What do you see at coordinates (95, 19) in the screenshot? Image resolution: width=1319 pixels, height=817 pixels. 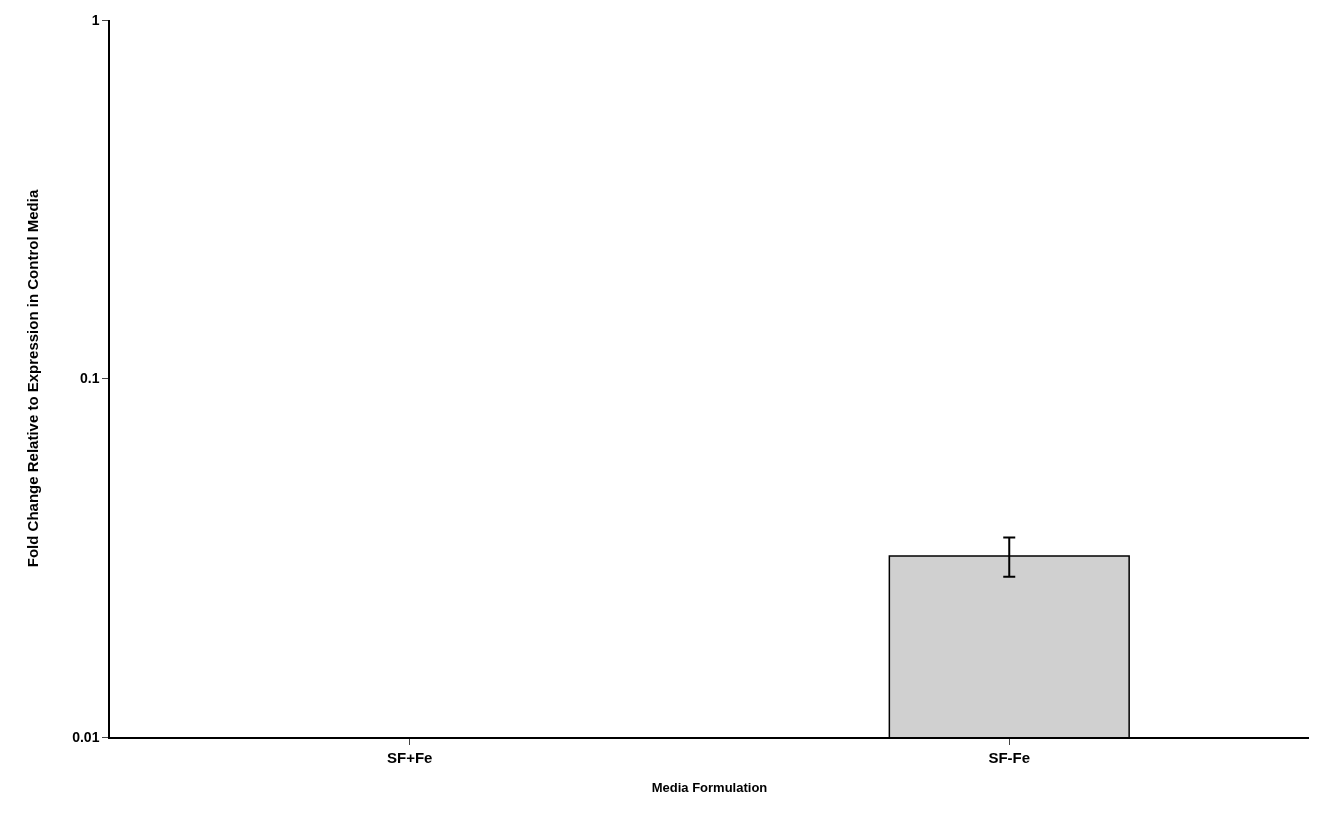 I see `y-tick-label: 1` at bounding box center [95, 19].